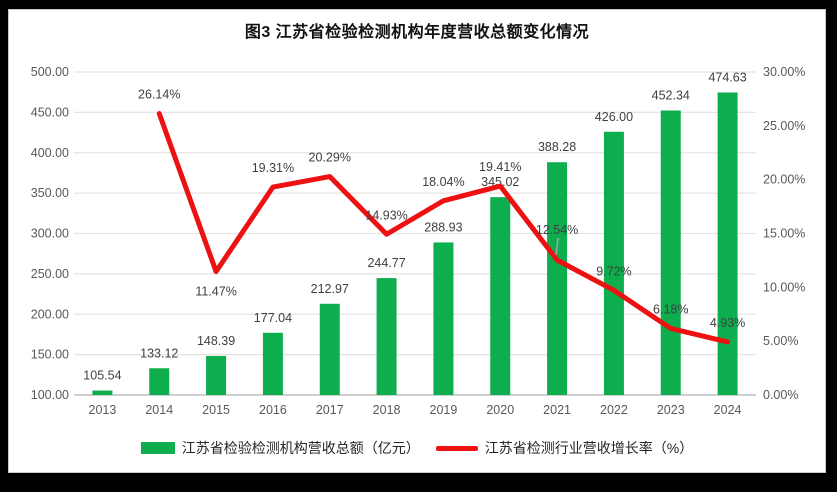 The width and height of the screenshot is (837, 492). Describe the element at coordinates (387, 410) in the screenshot. I see `x-axis-tick-label: 2018` at that location.